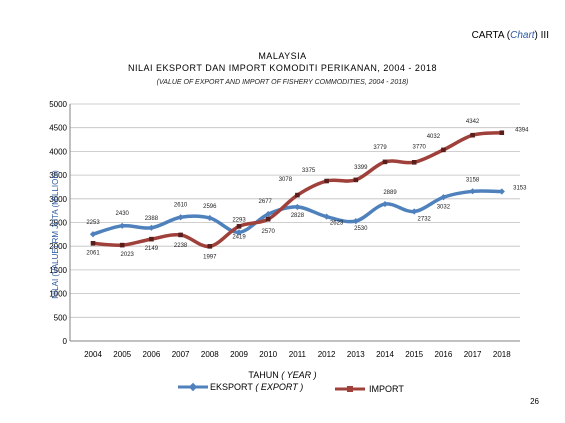 This screenshot has width=565, height=423. Describe the element at coordinates (123, 214) in the screenshot. I see `export-data-label: 2430` at that location.